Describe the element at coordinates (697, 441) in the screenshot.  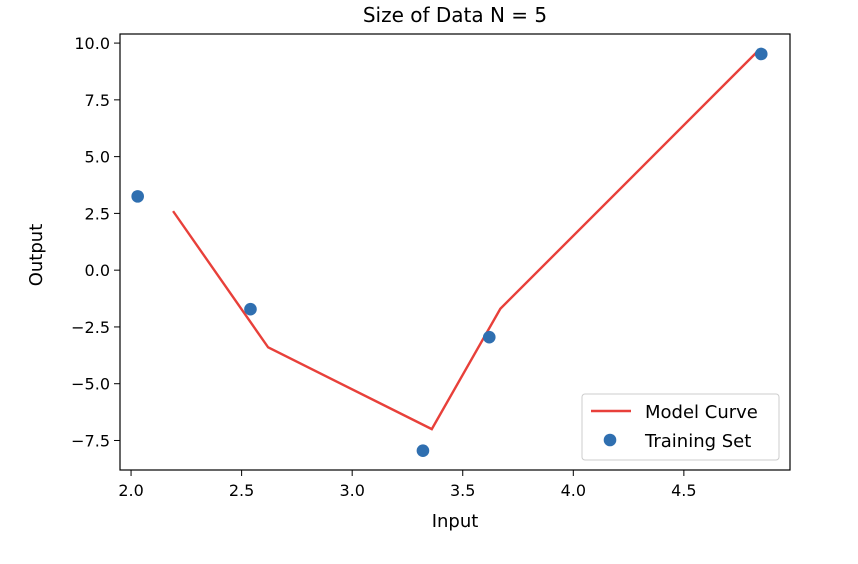
I see `legend-training-set-label: Training Set` at that location.